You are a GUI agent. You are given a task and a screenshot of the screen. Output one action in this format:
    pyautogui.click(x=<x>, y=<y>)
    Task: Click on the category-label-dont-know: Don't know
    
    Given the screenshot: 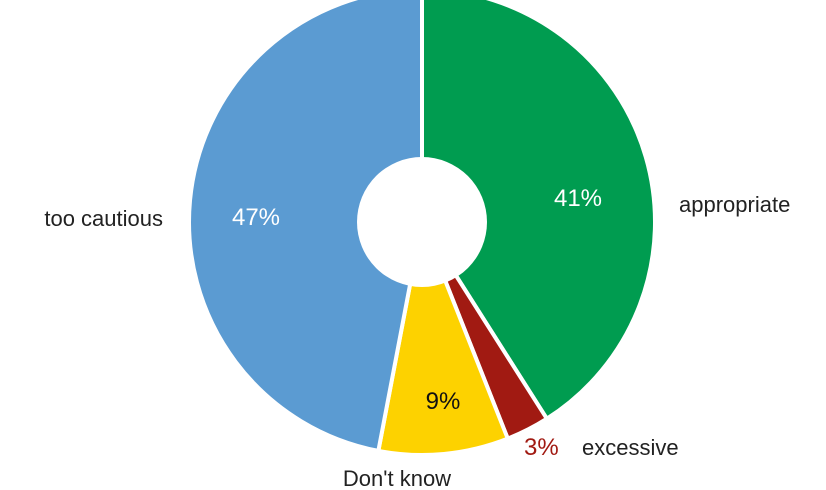 What is the action you would take?
    pyautogui.click(x=397, y=478)
    